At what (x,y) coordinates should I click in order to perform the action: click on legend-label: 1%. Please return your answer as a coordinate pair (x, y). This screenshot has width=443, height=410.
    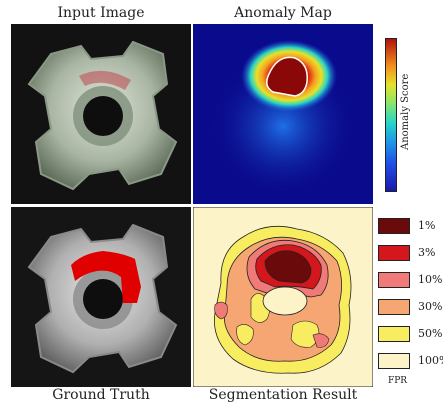
    Looking at the image, I should click on (427, 225).